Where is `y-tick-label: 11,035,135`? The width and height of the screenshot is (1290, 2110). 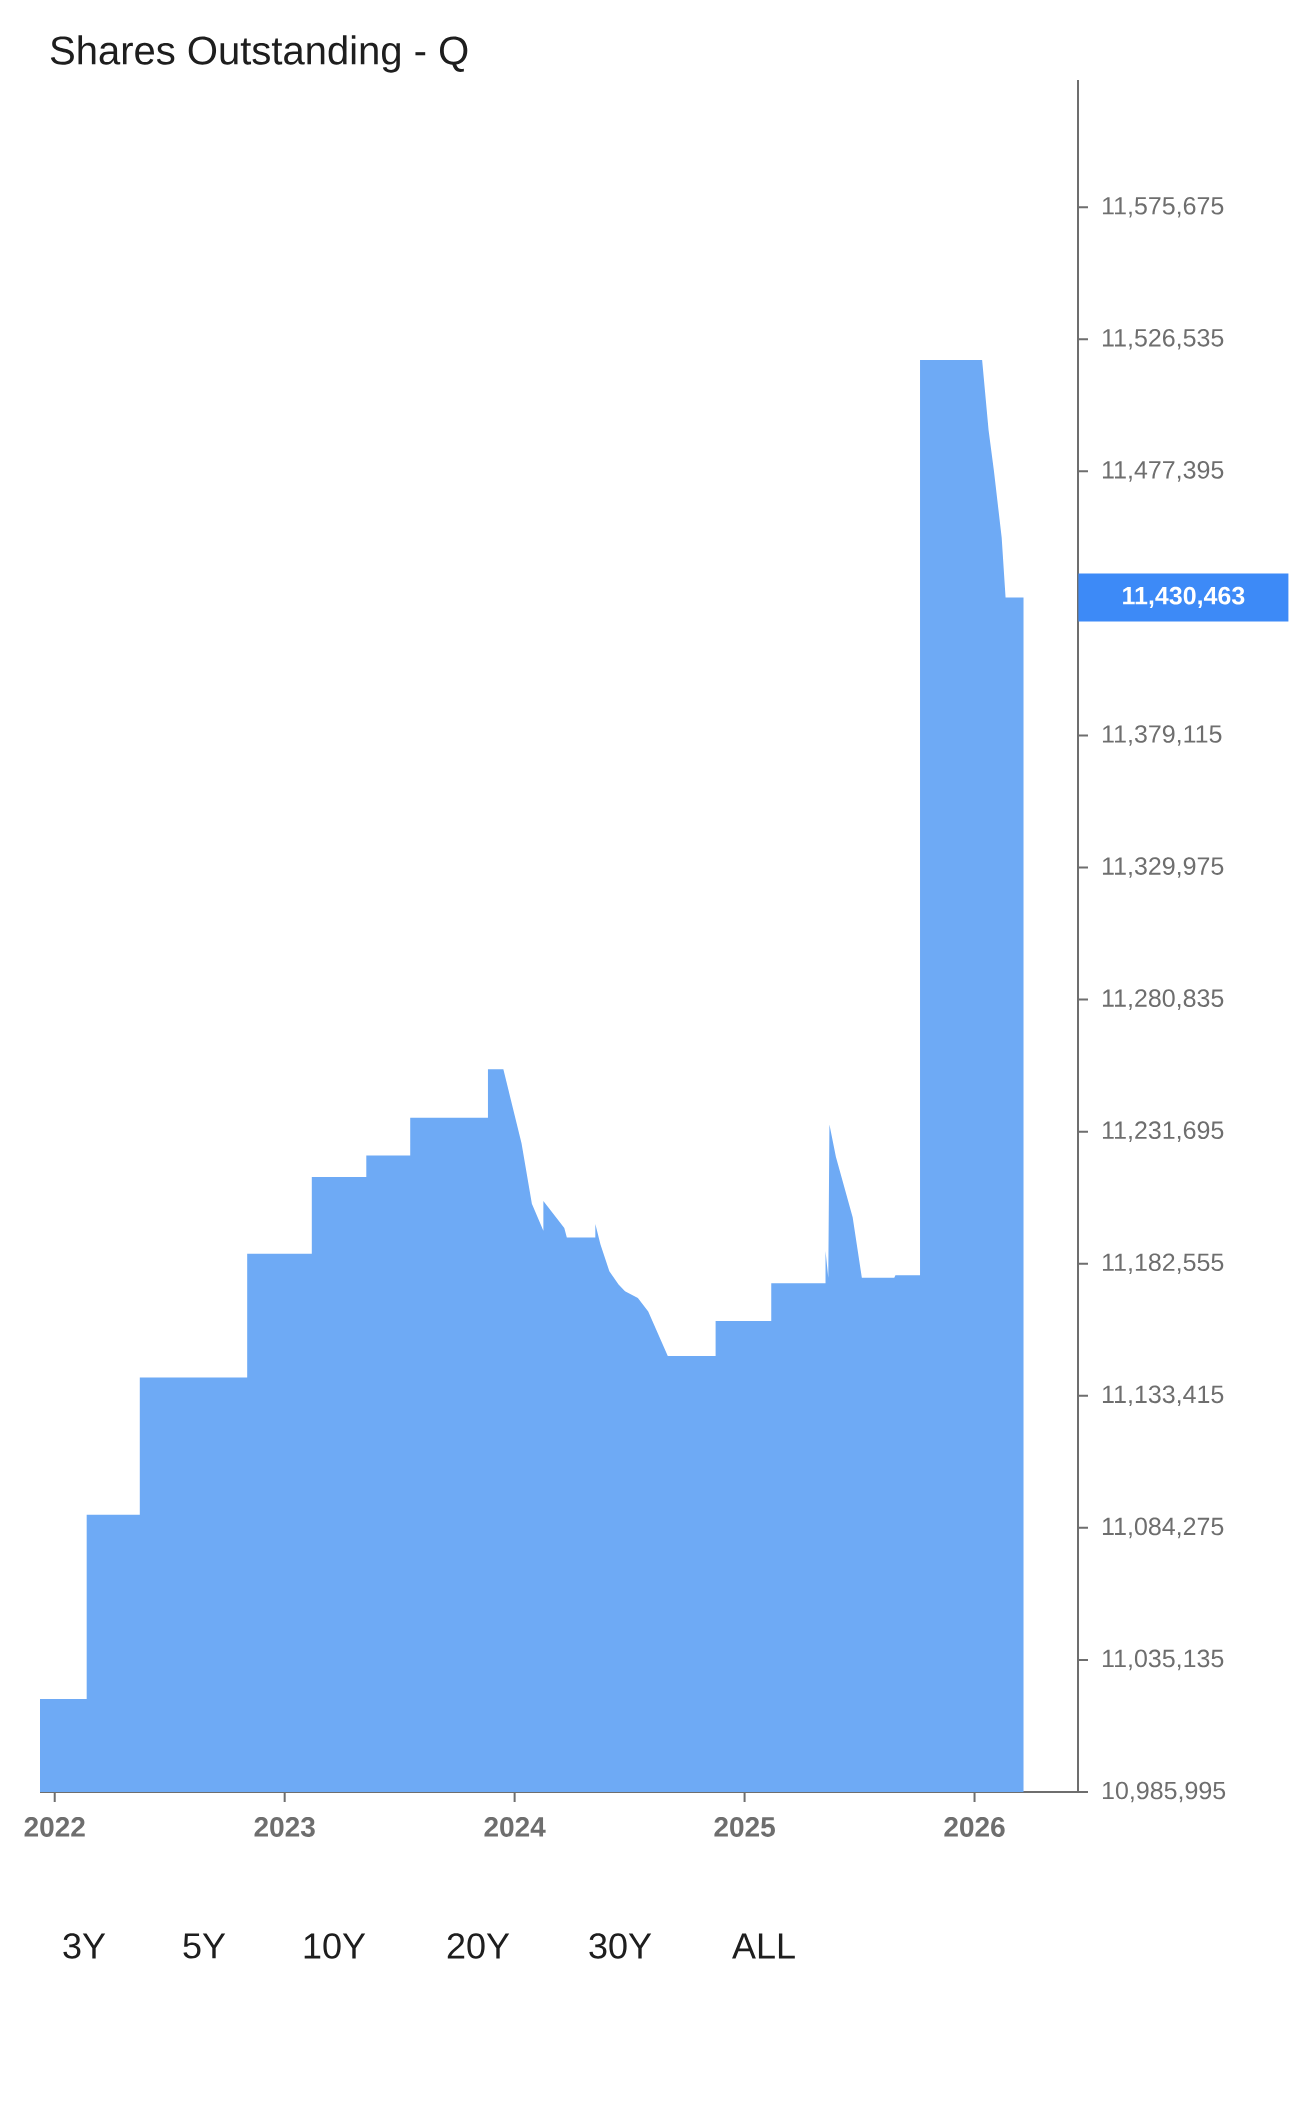 y-tick-label: 11,035,135 is located at coordinates (1163, 1660).